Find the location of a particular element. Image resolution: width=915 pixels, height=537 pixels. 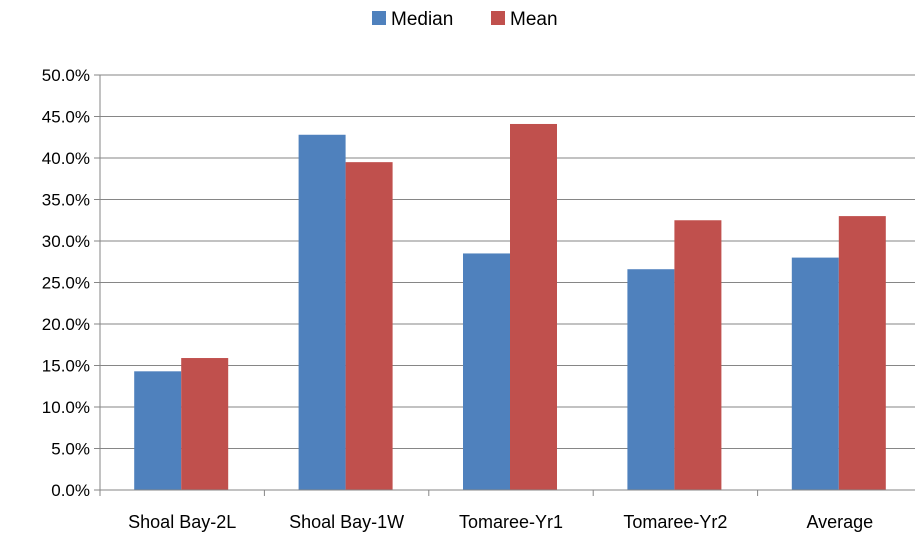

x-tick-label: Tomaree-Yr2 is located at coordinates (675, 522).